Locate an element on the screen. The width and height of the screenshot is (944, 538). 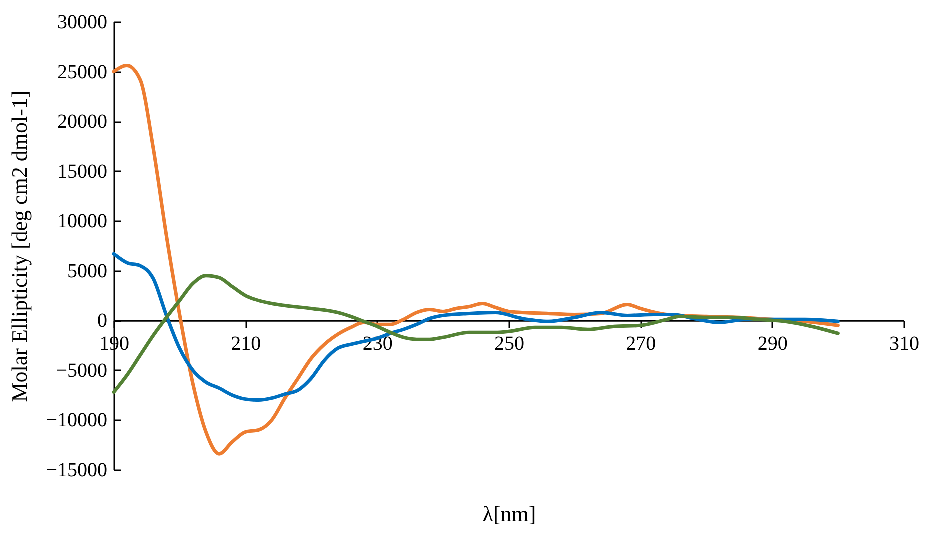
y-tick-label: 0 is located at coordinates (103, 321).